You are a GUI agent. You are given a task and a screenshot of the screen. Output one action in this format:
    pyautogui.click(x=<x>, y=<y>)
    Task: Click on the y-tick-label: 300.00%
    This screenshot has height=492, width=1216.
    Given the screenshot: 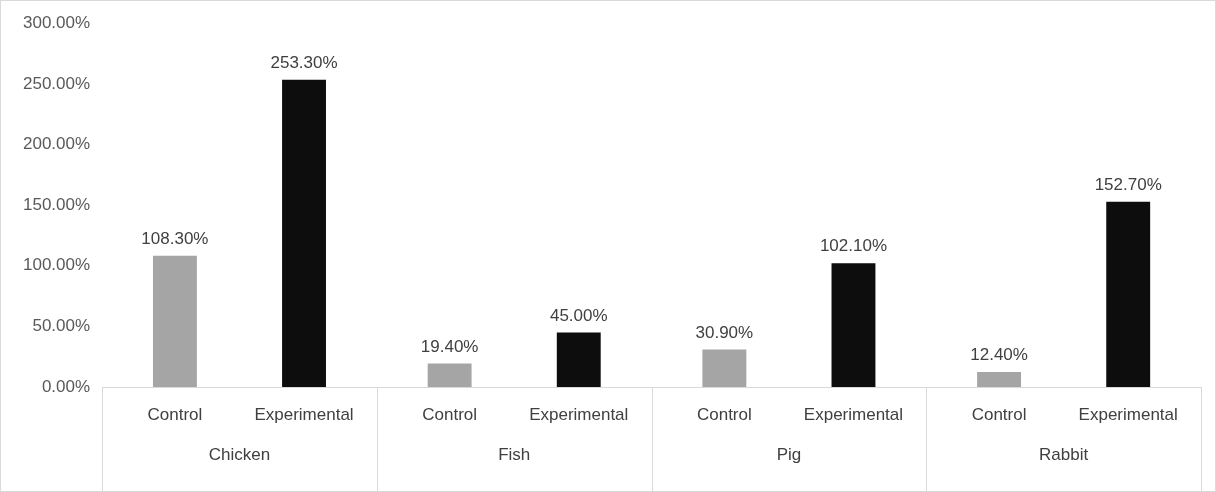 What is the action you would take?
    pyautogui.click(x=56, y=22)
    